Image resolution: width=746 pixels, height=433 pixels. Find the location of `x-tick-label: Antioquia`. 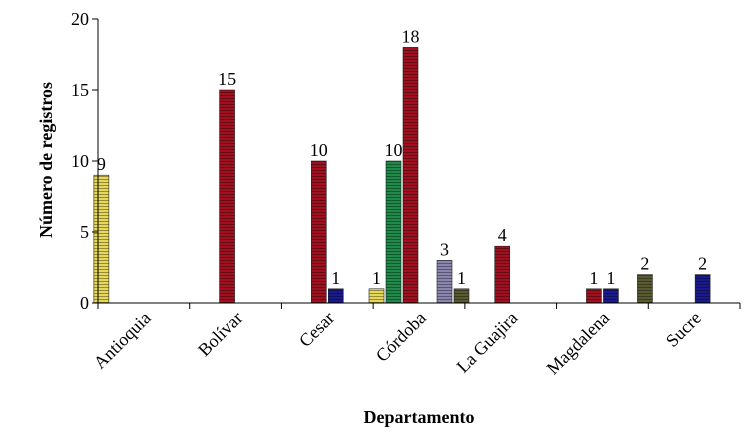

x-tick-label: Antioquia is located at coordinates (122, 340).